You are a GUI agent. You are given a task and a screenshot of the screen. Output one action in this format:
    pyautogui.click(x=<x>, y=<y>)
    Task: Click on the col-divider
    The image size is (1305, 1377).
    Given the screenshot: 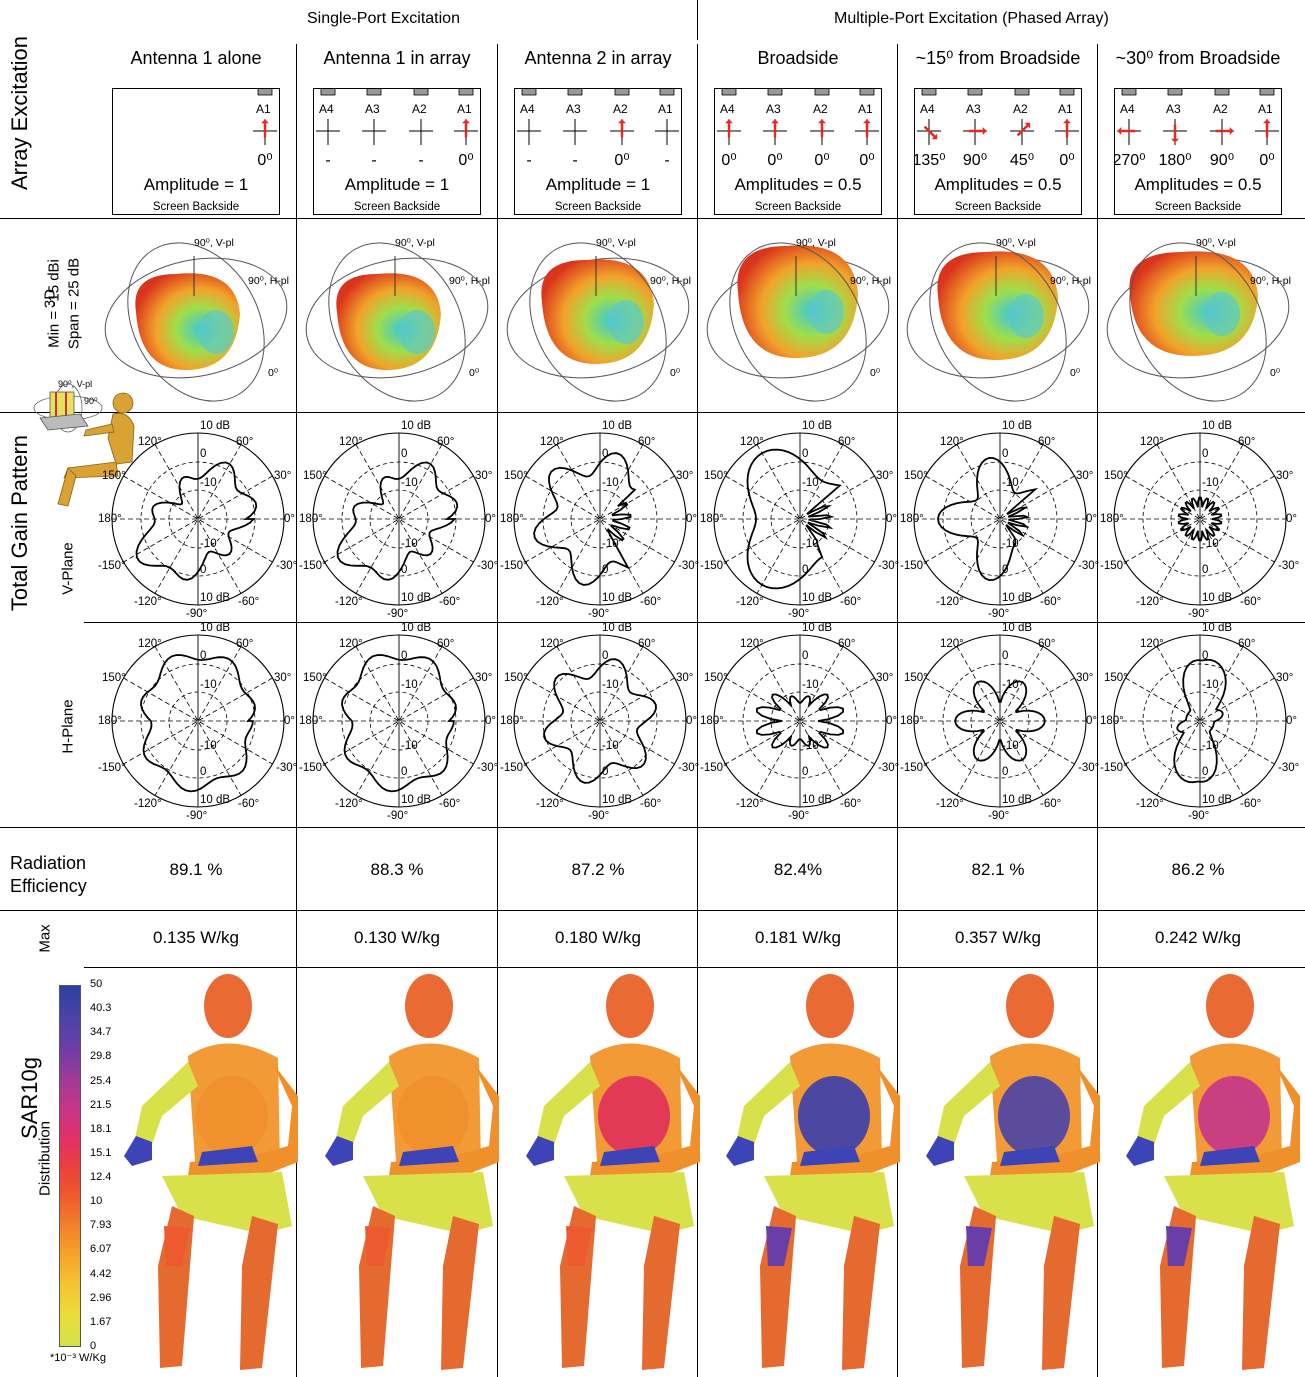 What is the action you would take?
    pyautogui.click(x=497, y=797)
    